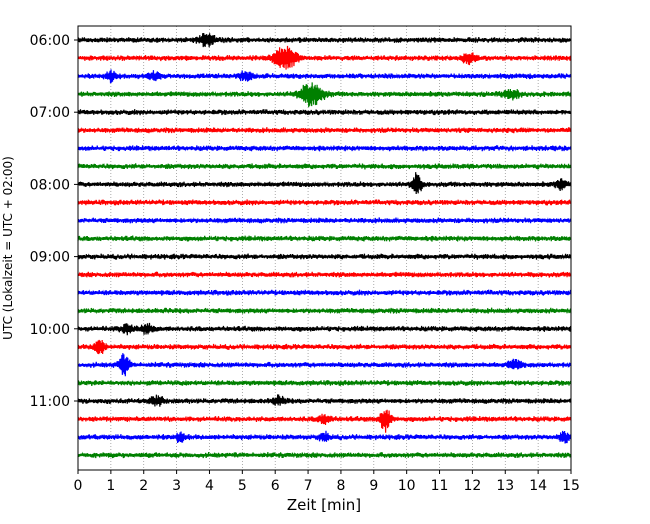 The height and width of the screenshot is (524, 650). I want to click on x-tick-label: 11, so click(440, 486).